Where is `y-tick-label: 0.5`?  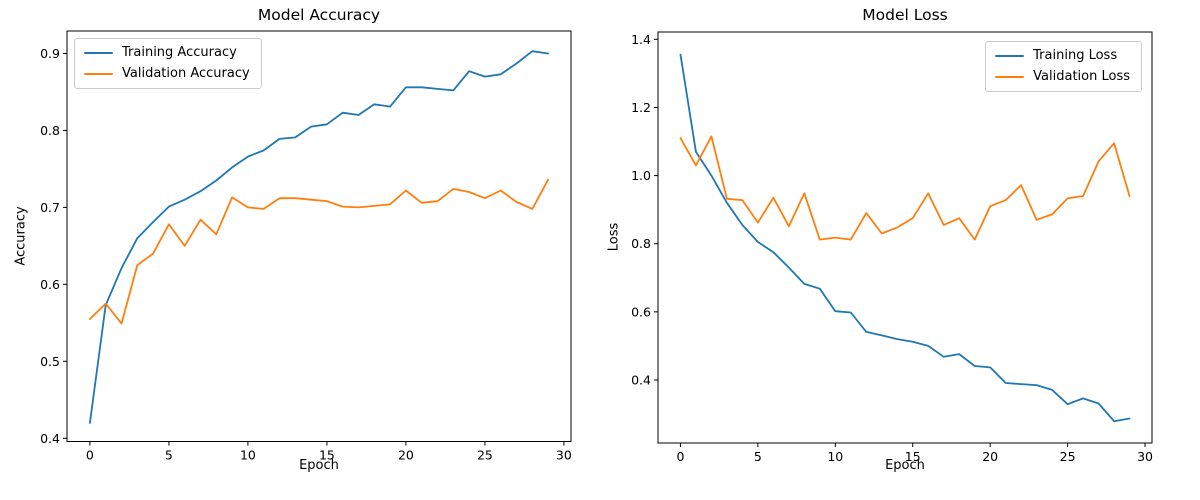 y-tick-label: 0.5 is located at coordinates (50, 361).